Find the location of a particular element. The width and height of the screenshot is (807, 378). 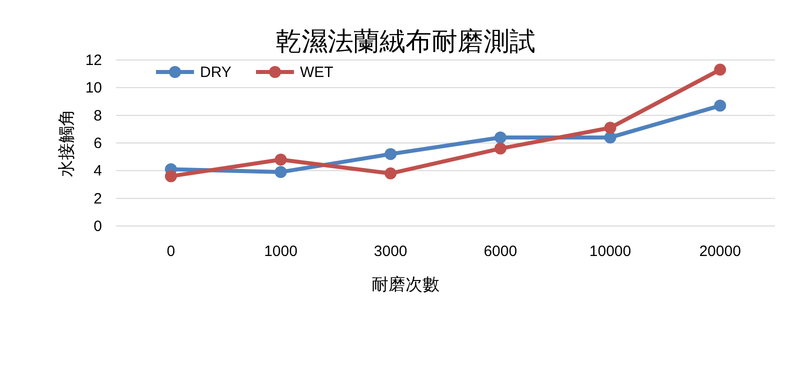

y-axis-title: 水接觸角 is located at coordinates (66, 143).